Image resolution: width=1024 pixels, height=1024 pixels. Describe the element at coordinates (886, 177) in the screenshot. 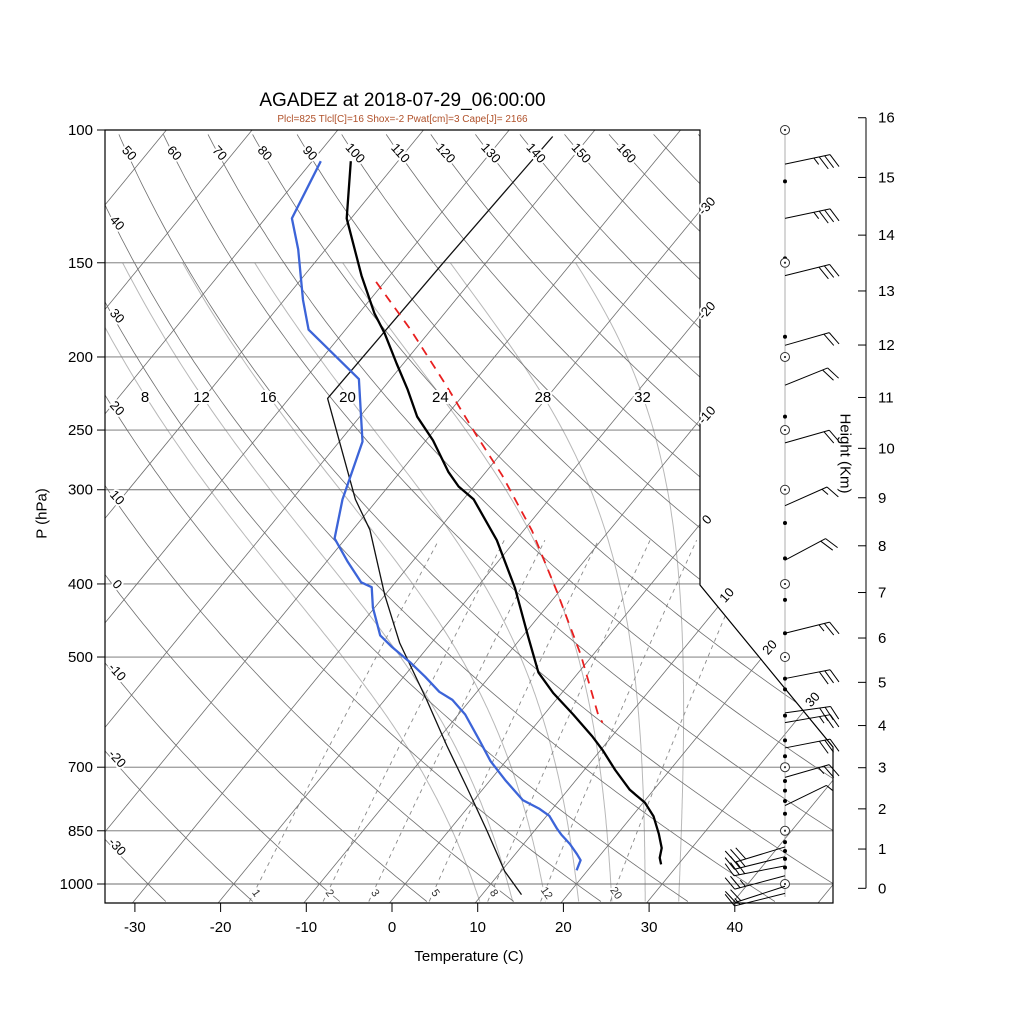

I see `svg-text: 15` at that location.